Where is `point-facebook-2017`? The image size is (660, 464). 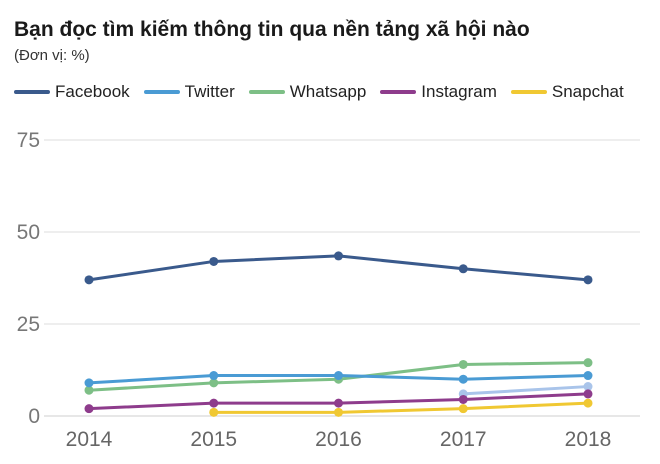 point-facebook-2017 is located at coordinates (463, 269).